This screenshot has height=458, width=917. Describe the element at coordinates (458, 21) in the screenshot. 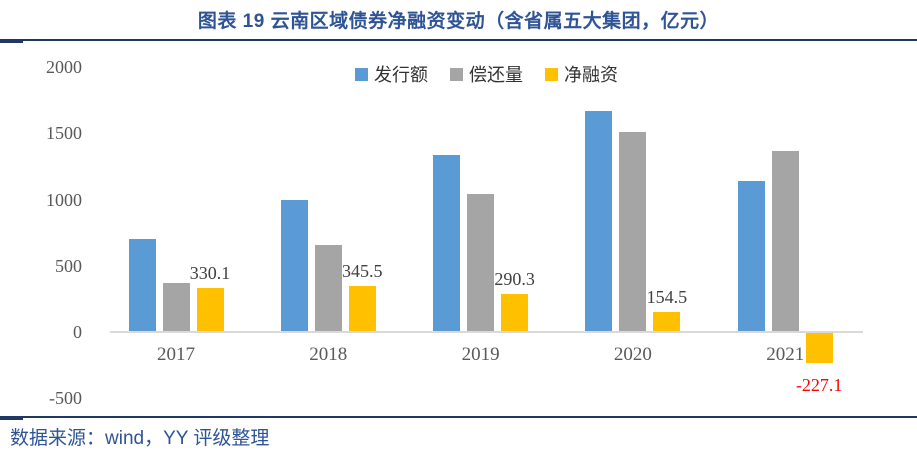

I see `figure-title: 图表 19 云南区域债券净融资变动（含省属五大集团，亿元）` at that location.